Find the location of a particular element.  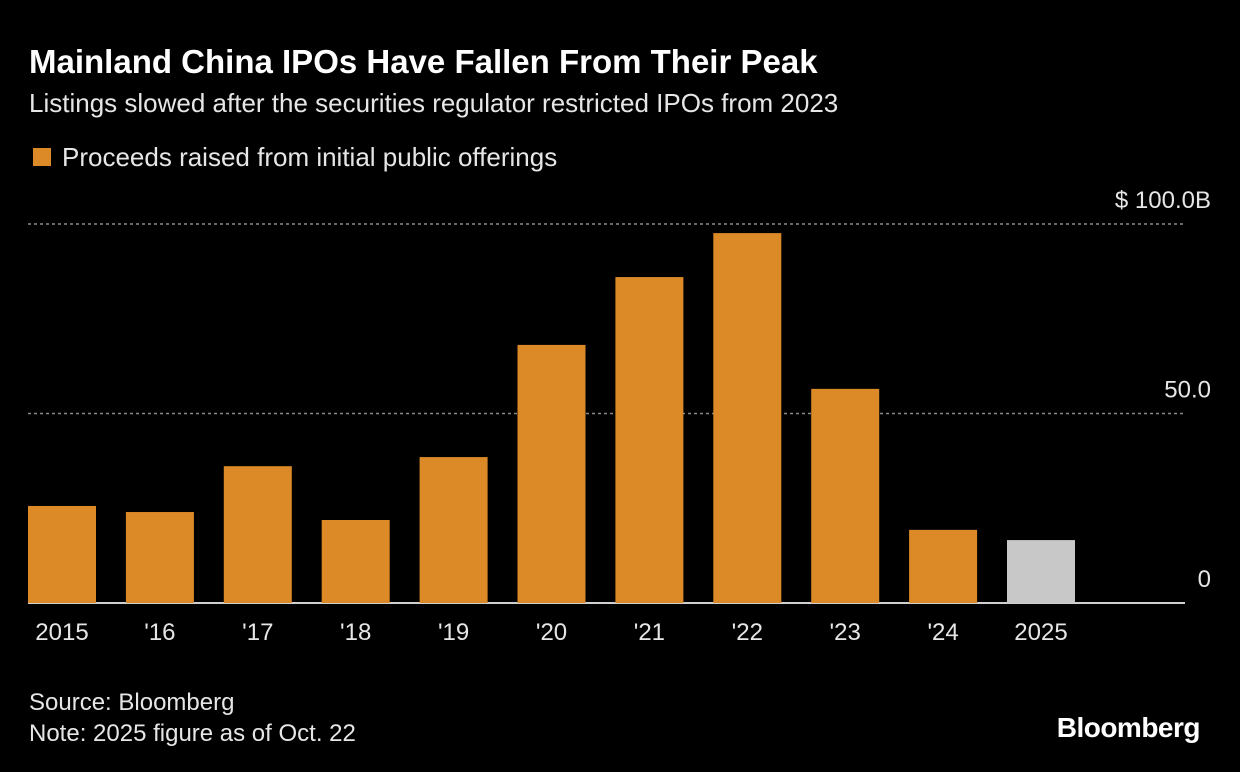

x-tick-label: '22 is located at coordinates (747, 632).